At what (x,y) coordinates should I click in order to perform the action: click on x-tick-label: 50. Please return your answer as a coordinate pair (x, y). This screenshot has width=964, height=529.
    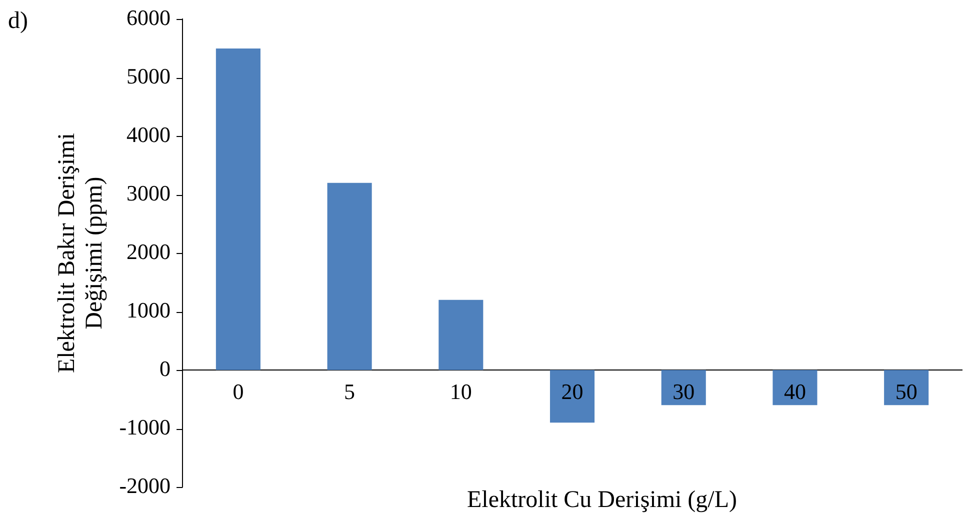
    Looking at the image, I should click on (906, 391).